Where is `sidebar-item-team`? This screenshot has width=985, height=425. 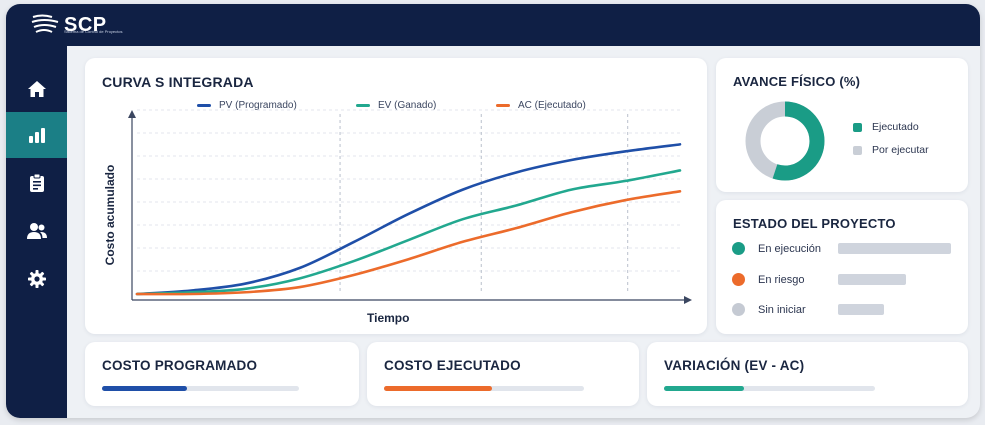
sidebar-item-team is located at coordinates (36, 231).